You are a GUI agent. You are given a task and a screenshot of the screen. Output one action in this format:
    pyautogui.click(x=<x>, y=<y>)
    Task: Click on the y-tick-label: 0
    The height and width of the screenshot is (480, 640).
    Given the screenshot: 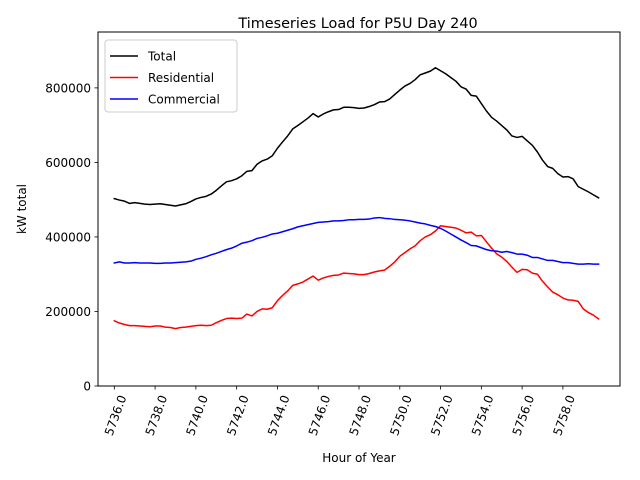 What is the action you would take?
    pyautogui.click(x=87, y=387)
    